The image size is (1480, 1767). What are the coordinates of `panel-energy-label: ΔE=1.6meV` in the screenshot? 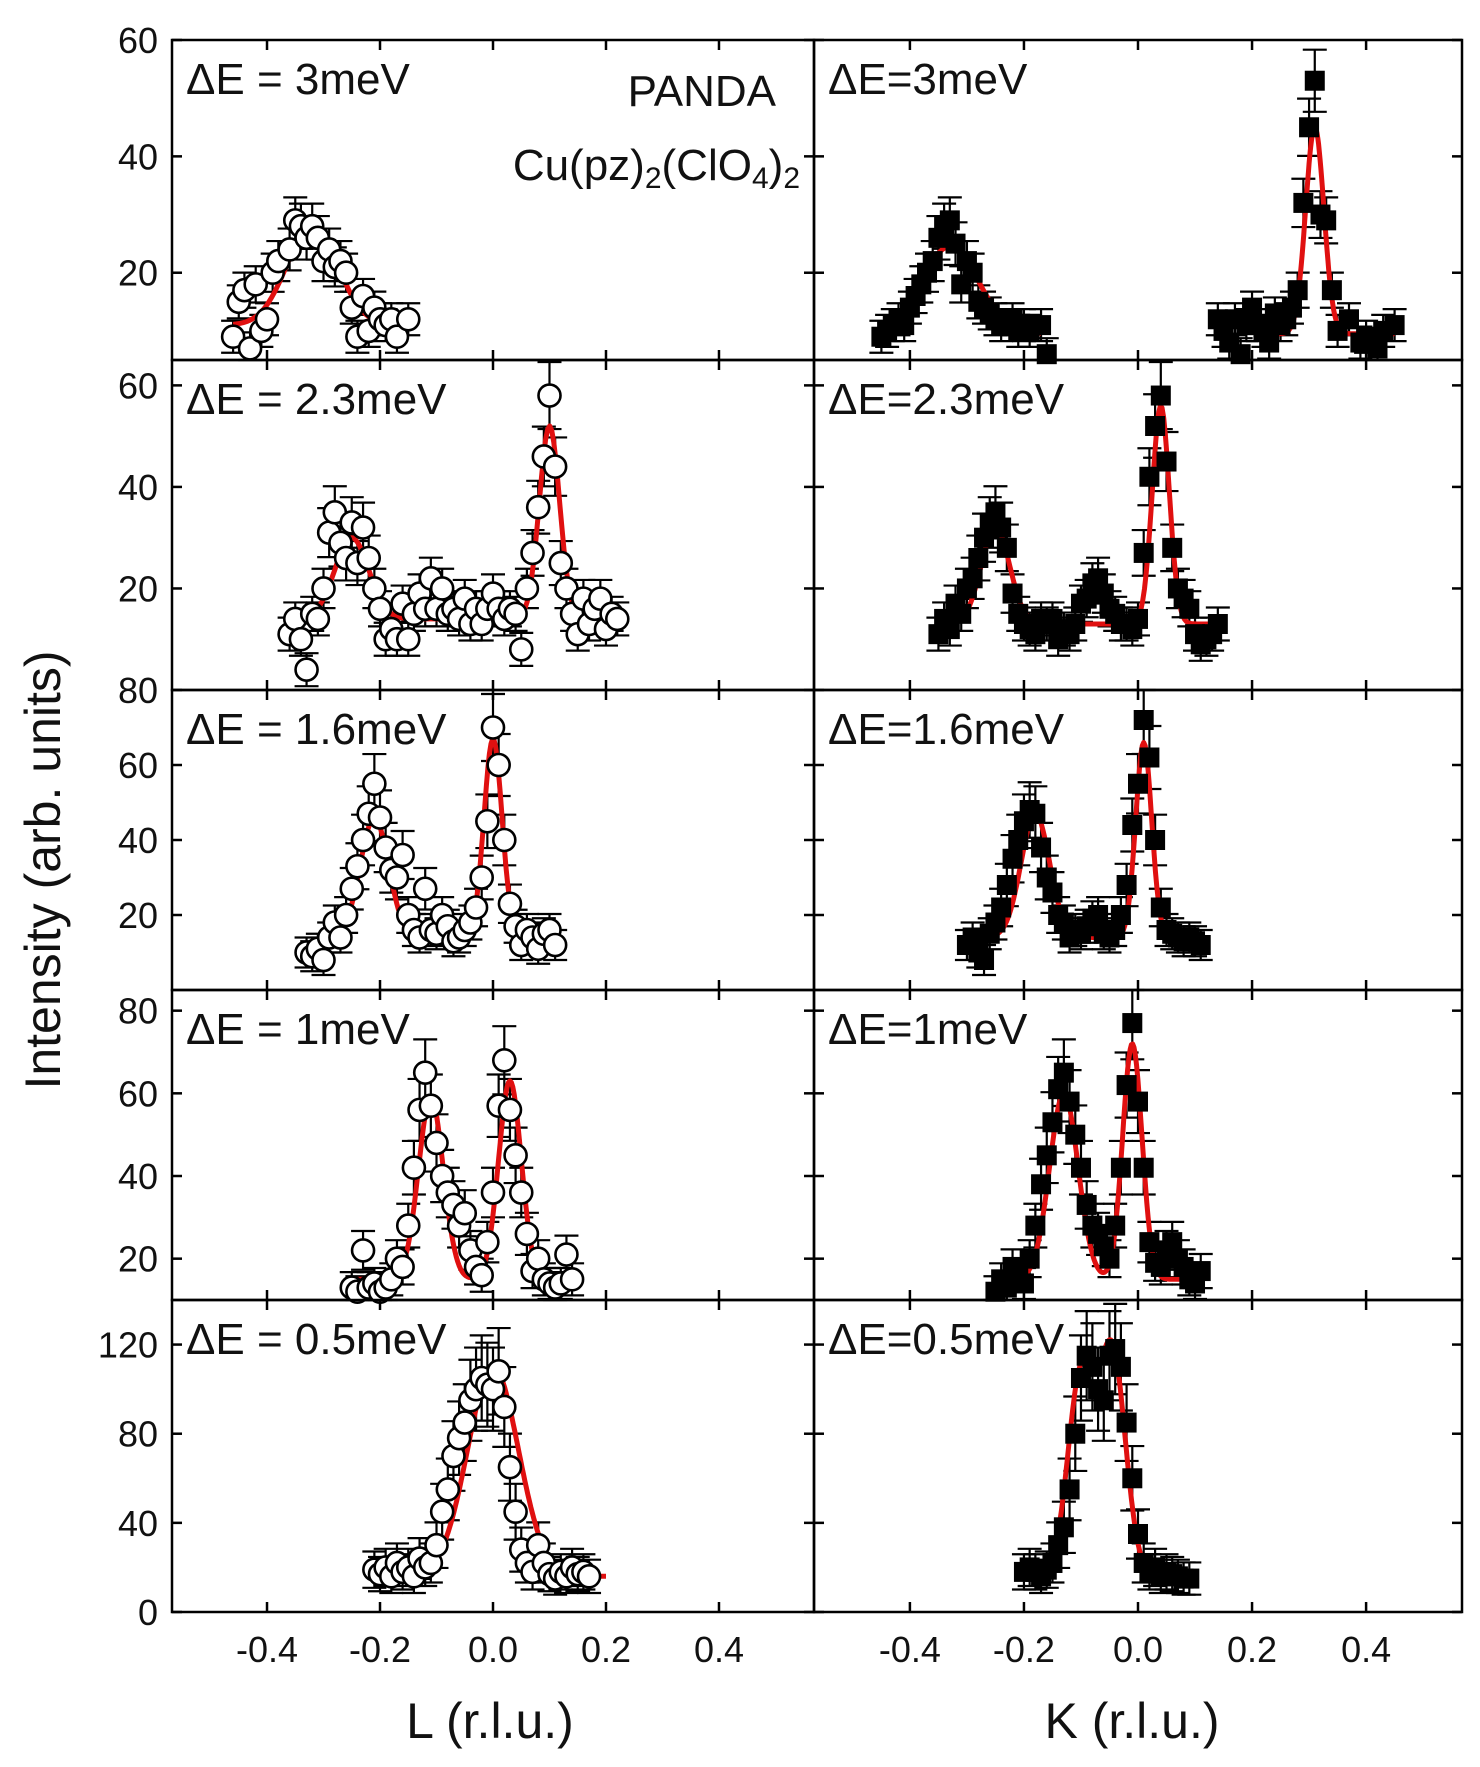 It's located at (946, 729).